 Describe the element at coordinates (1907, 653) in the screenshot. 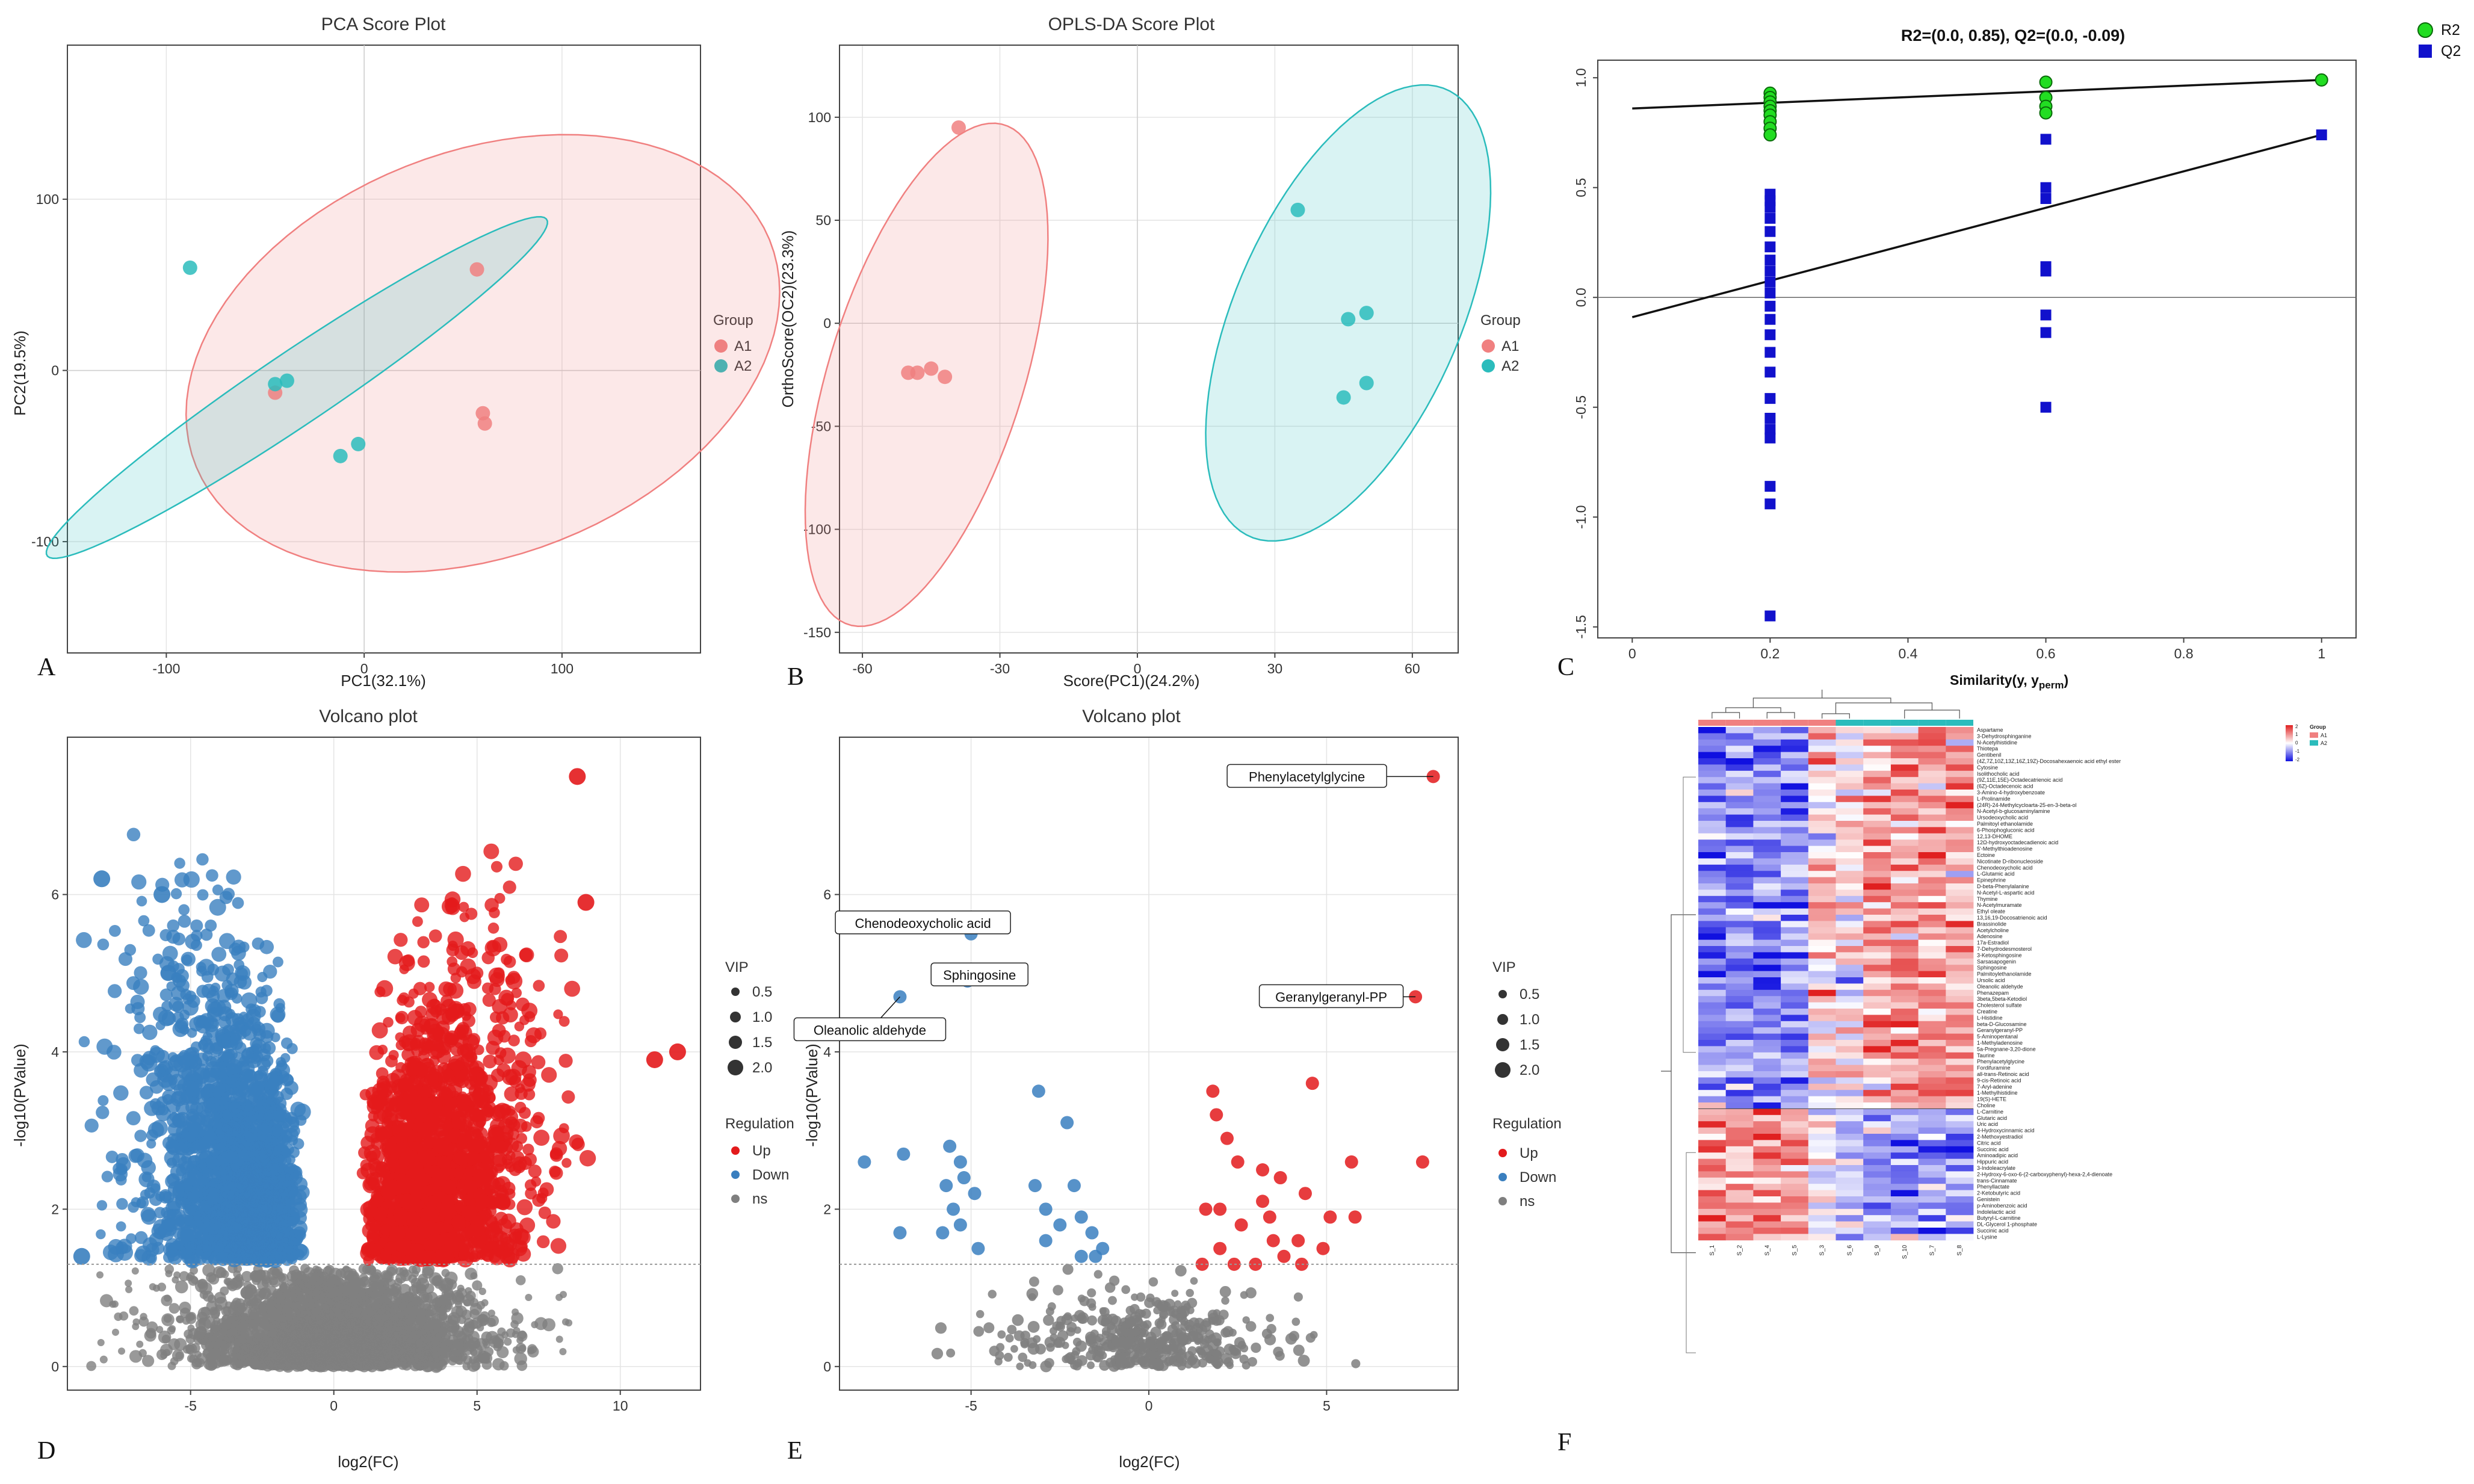

I see `tick-label-x: 0.4` at that location.